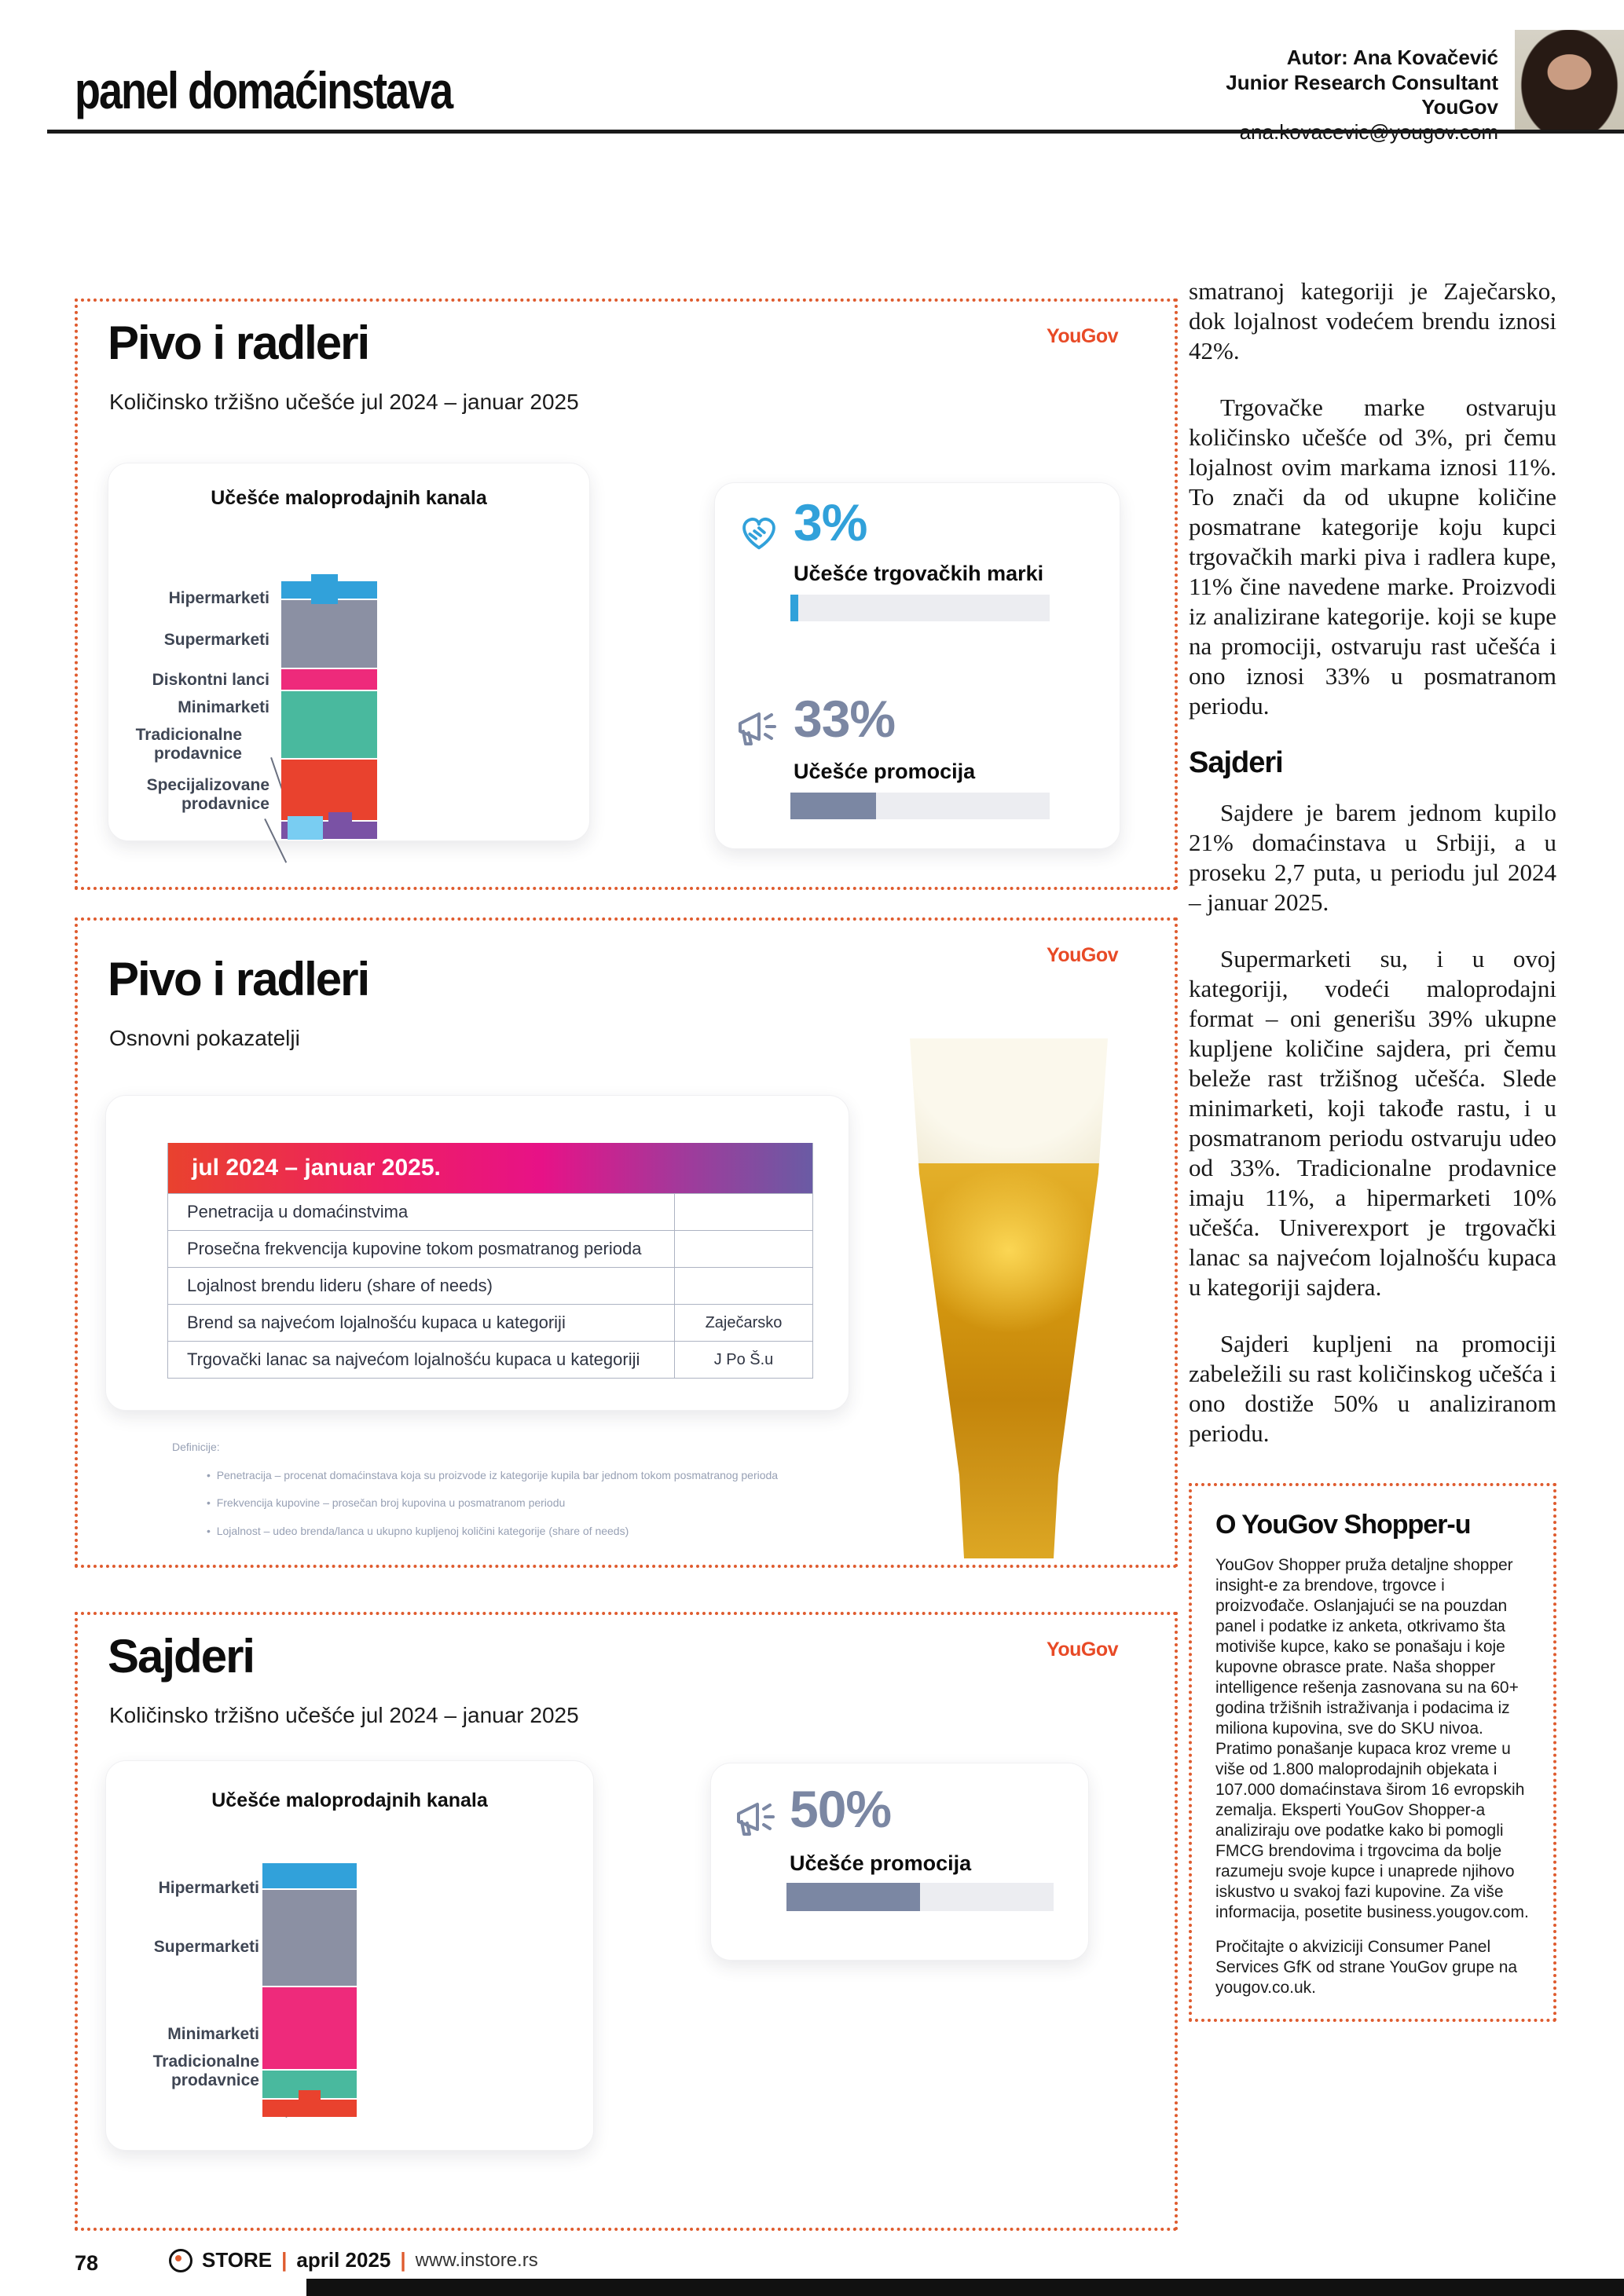  Describe the element at coordinates (264, 91) in the screenshot. I see `section-kicker: panel domaćinstava` at that location.